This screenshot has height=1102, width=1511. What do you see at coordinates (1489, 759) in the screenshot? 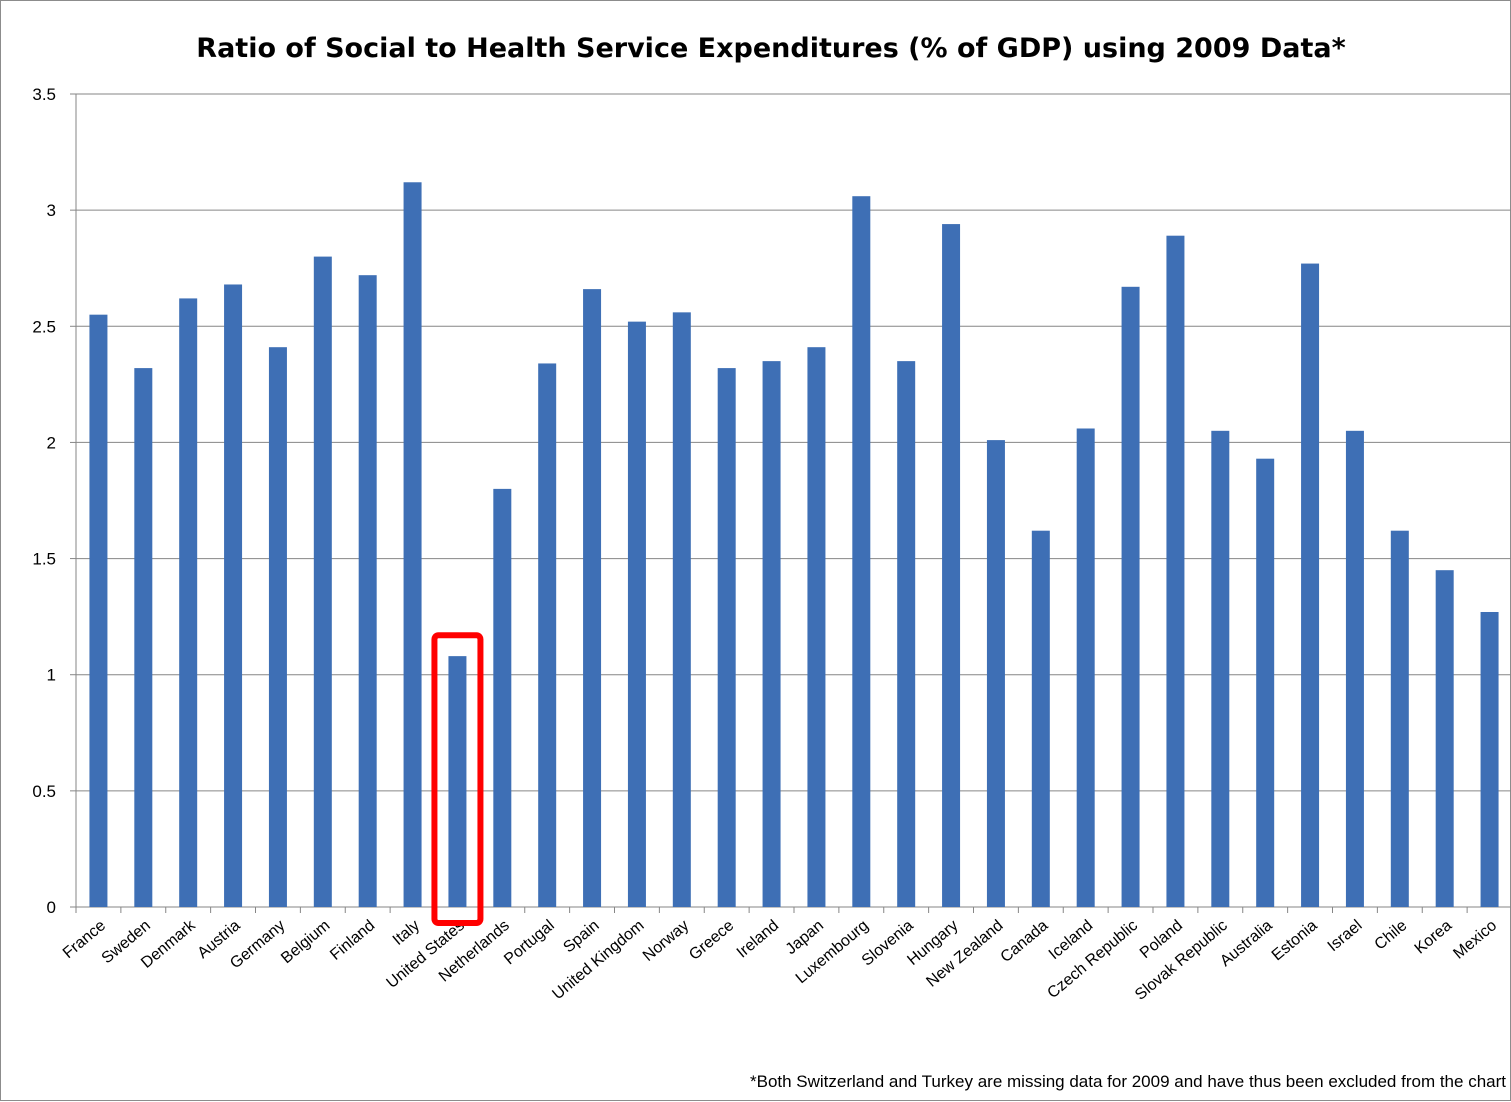
I see `bar-mexico` at bounding box center [1489, 759].